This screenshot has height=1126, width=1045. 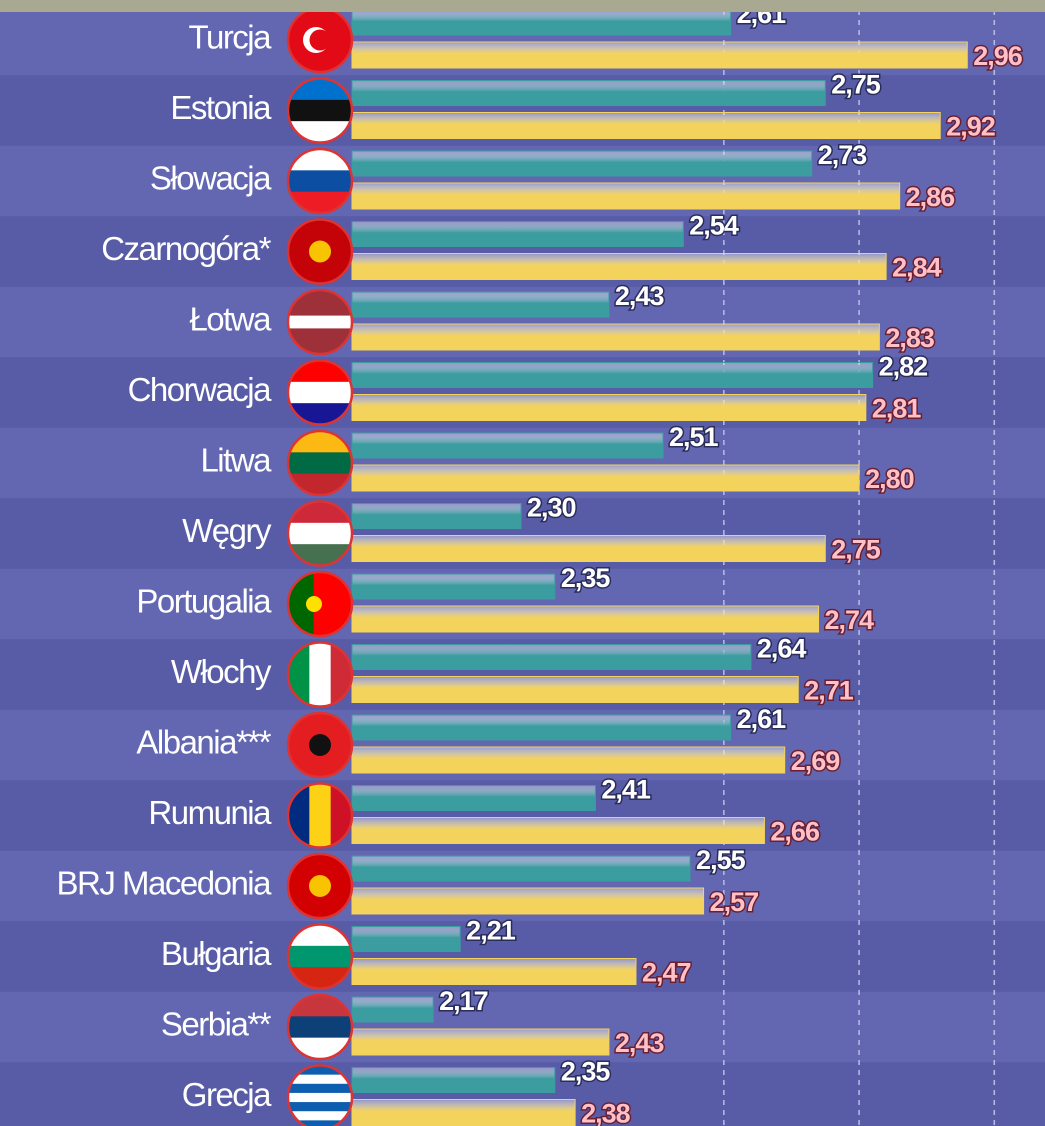 What do you see at coordinates (829, 691) in the screenshot?
I see `value-label: 2,71` at bounding box center [829, 691].